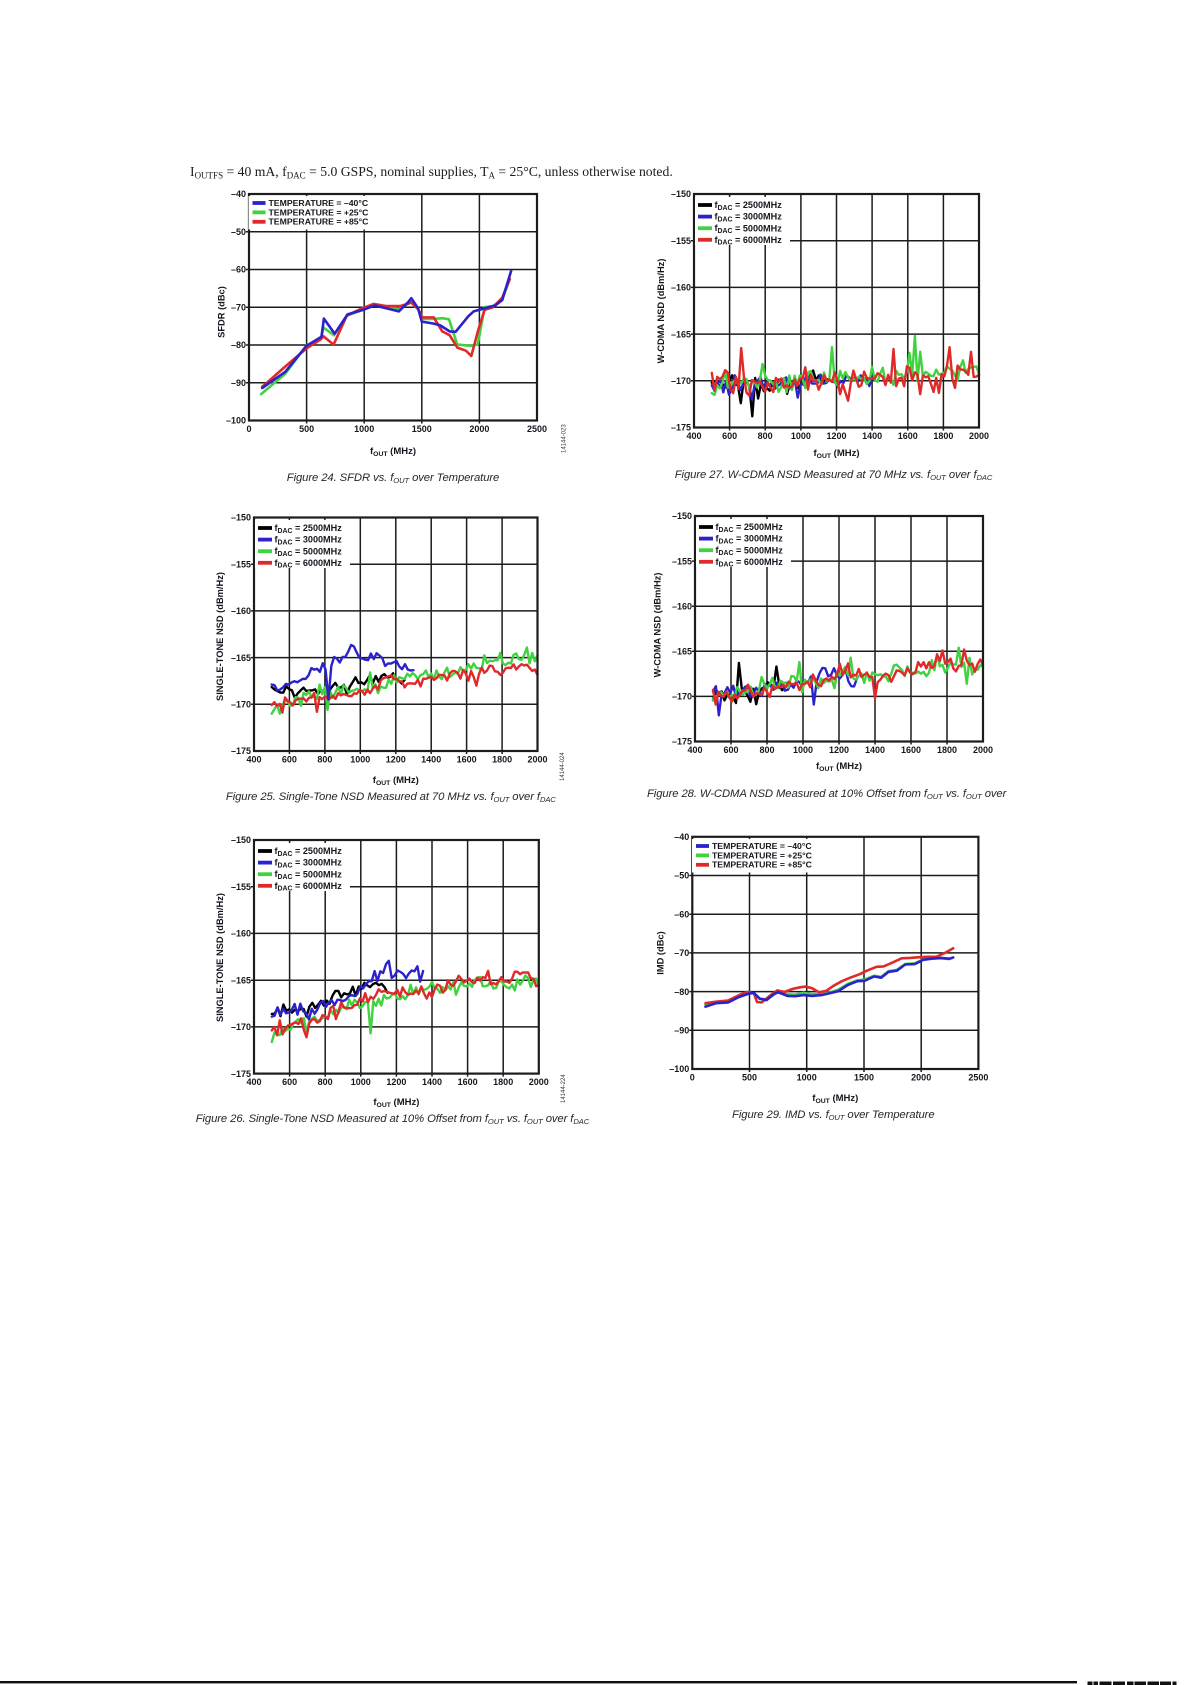 Image resolution: width=1192 pixels, height=1685 pixels. What do you see at coordinates (319, 222) in the screenshot?
I see `svg-text: TEMPERATURE = +85°C` at bounding box center [319, 222].